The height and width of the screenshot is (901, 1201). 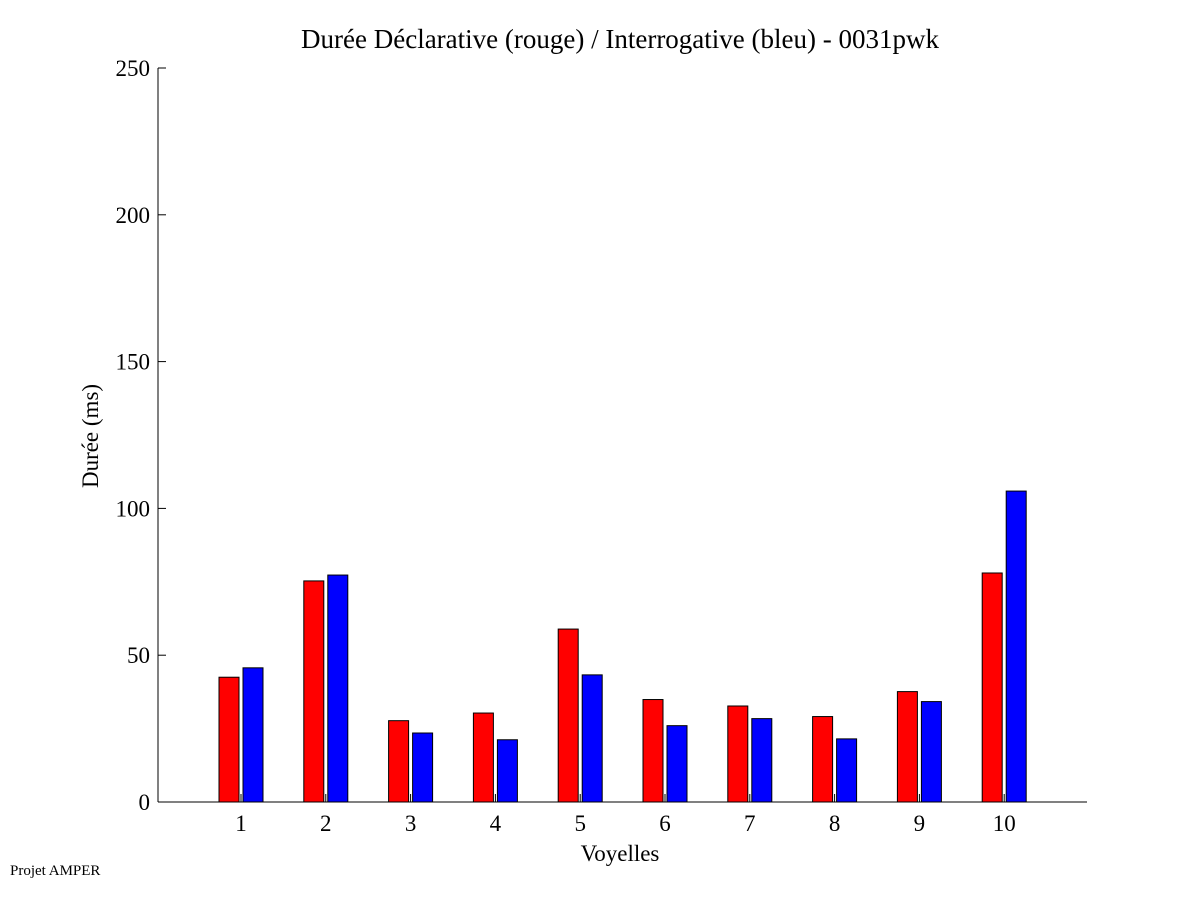 What do you see at coordinates (133, 508) in the screenshot?
I see `y-tick-label: 100` at bounding box center [133, 508].